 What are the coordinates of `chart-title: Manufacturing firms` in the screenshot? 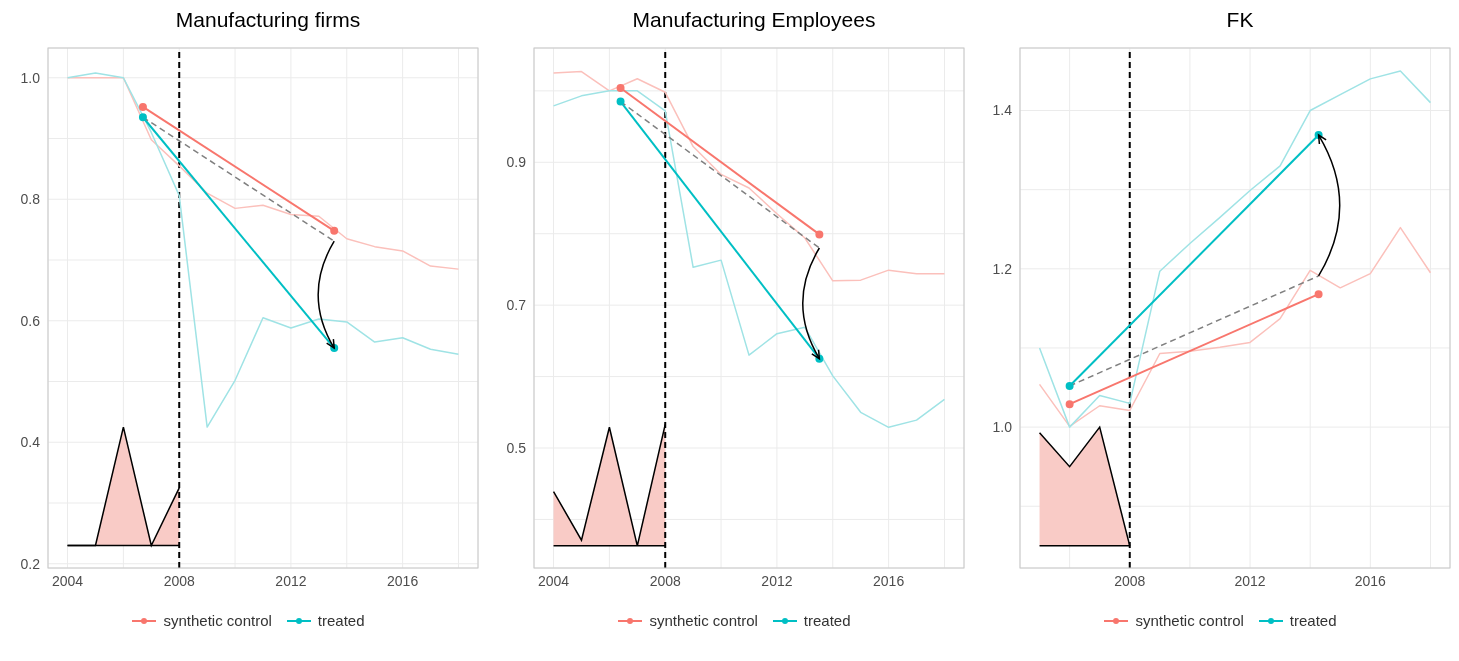 It's located at (268, 20).